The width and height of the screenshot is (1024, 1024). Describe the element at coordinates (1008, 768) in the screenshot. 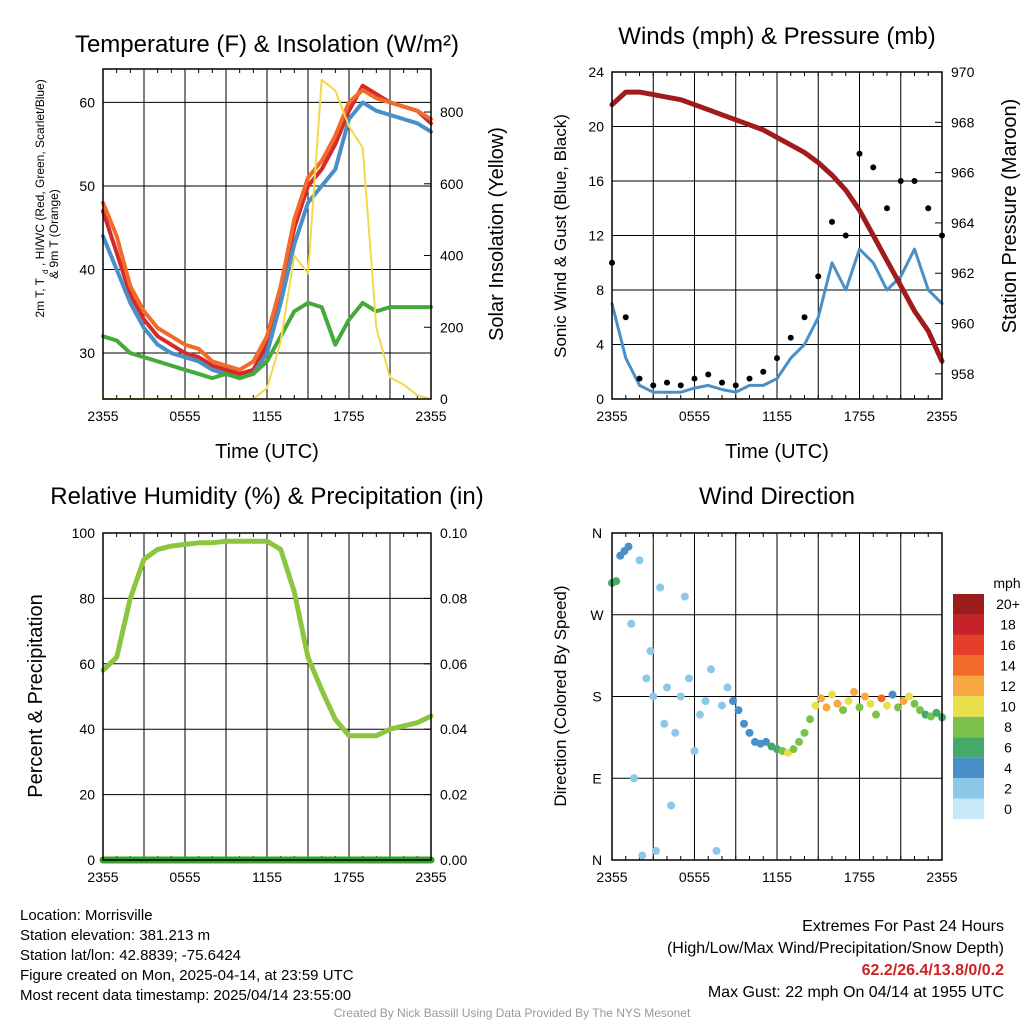

I see `legend-label: 4` at that location.